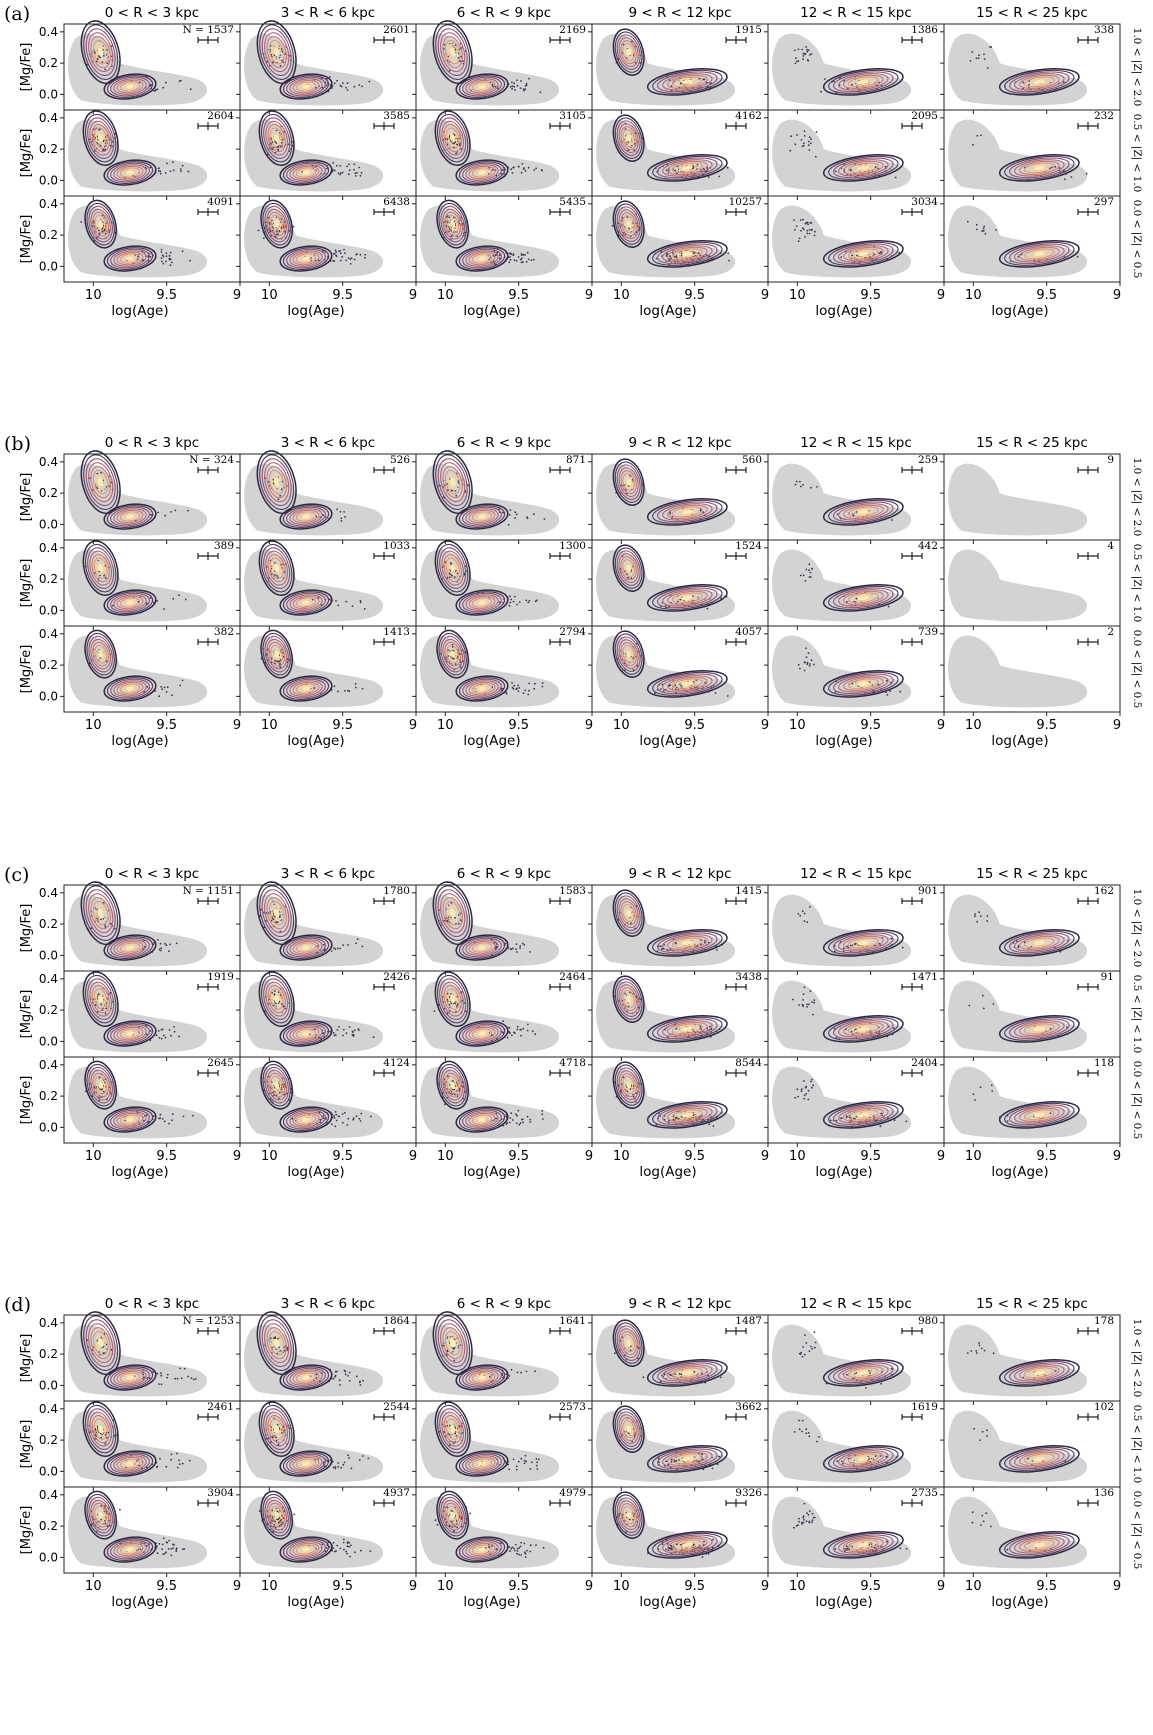  I want to click on count-label: 1864, so click(396, 1321).